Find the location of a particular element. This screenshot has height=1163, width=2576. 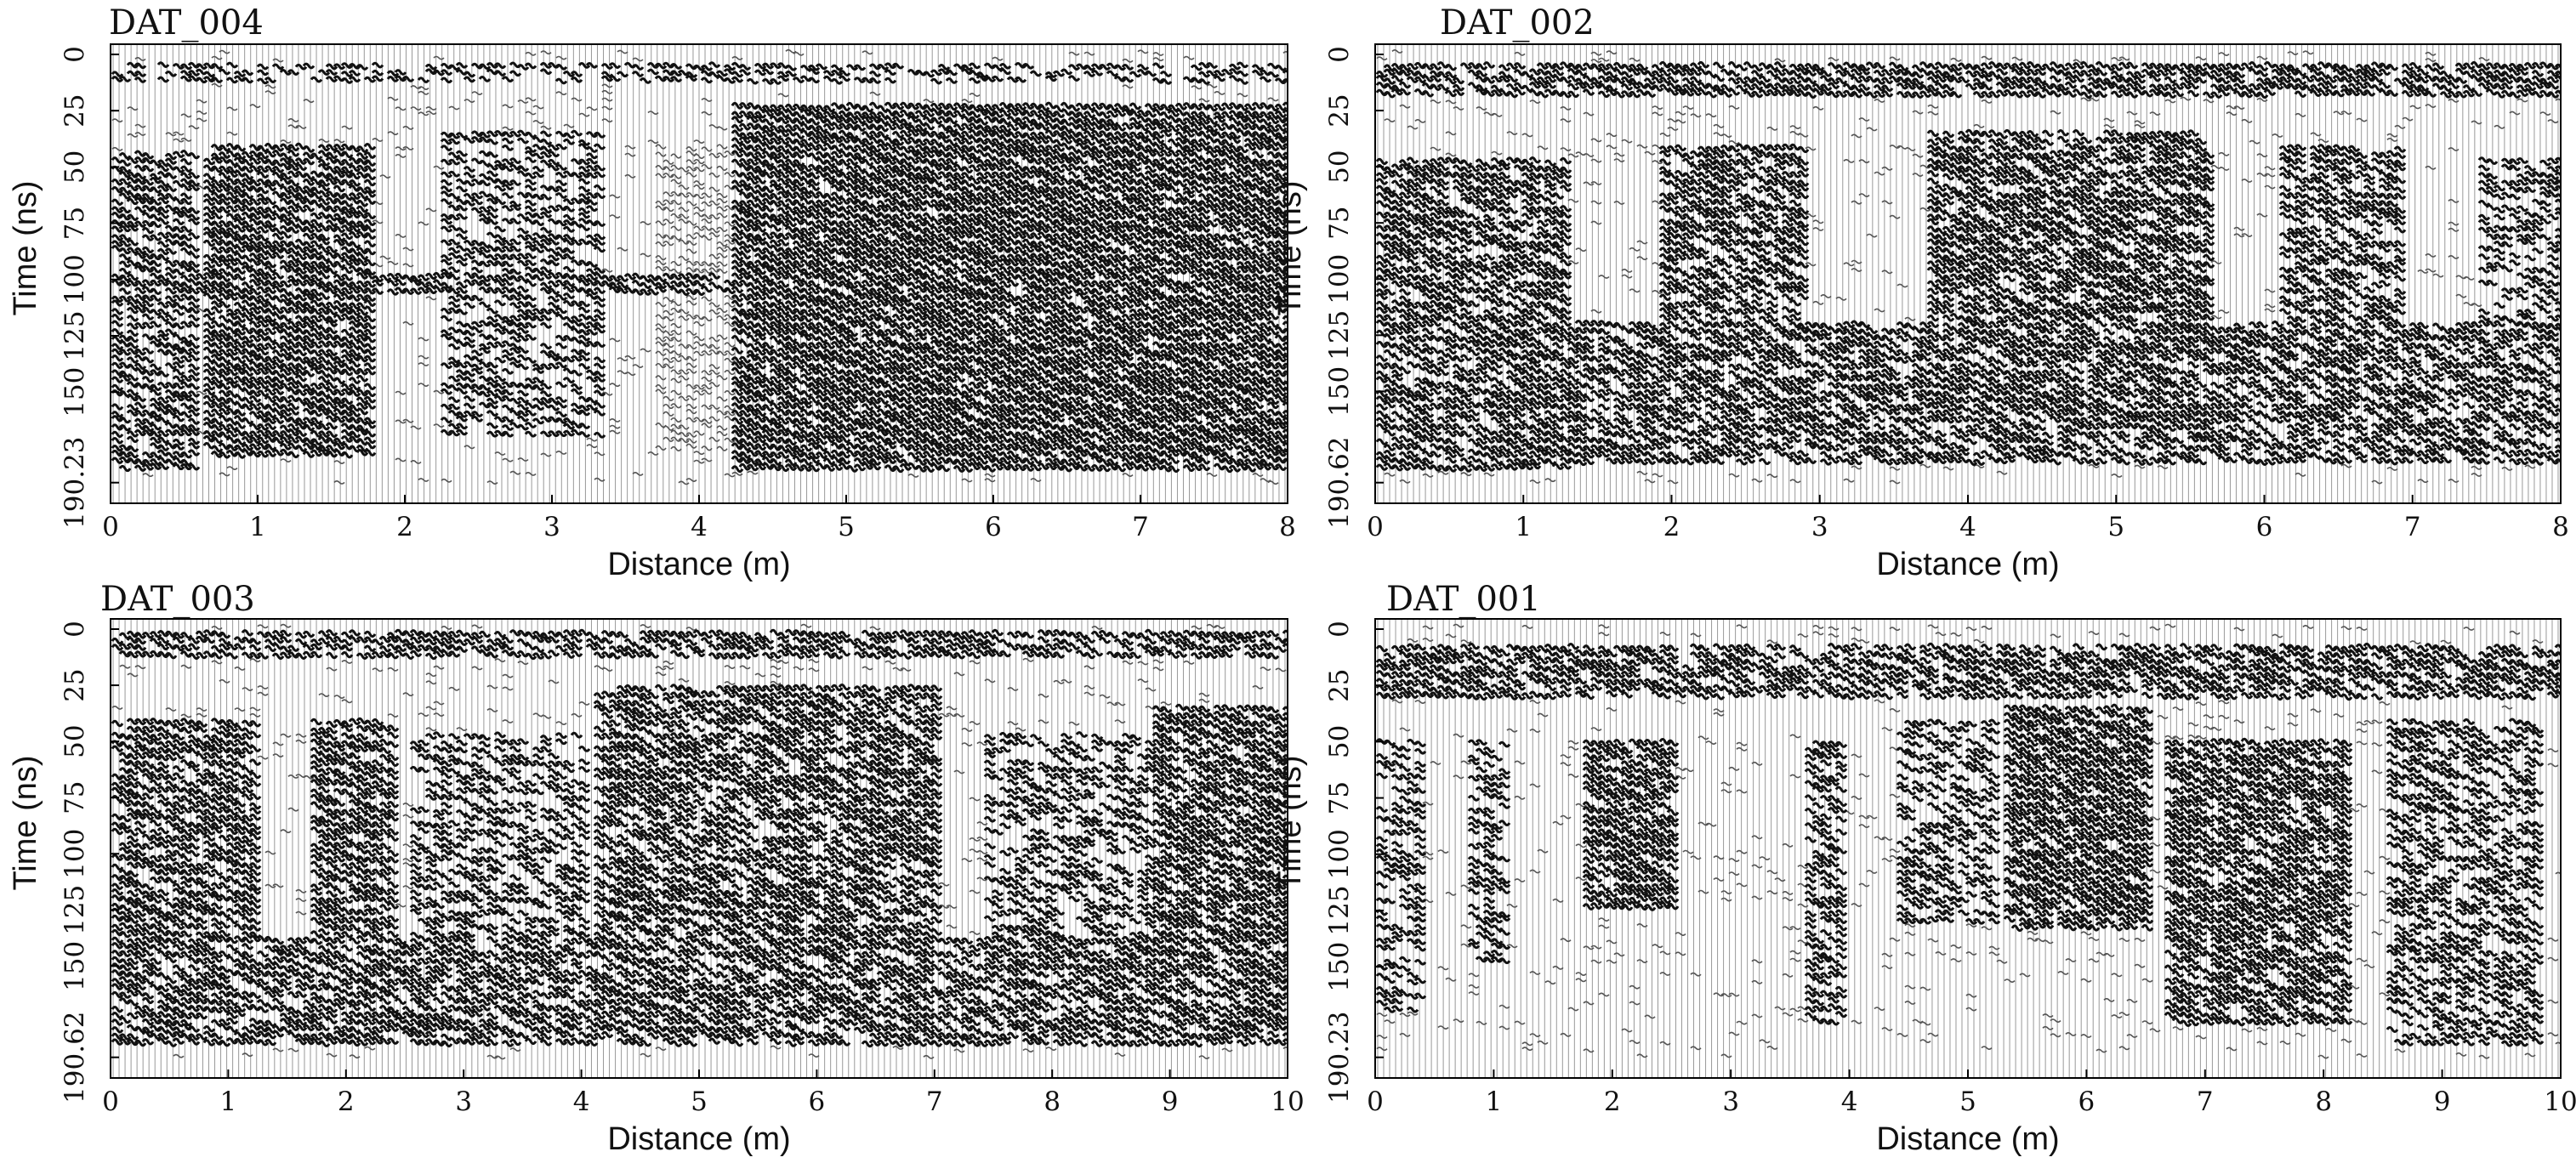

panel-title: DAT_001 is located at coordinates (1463, 599).